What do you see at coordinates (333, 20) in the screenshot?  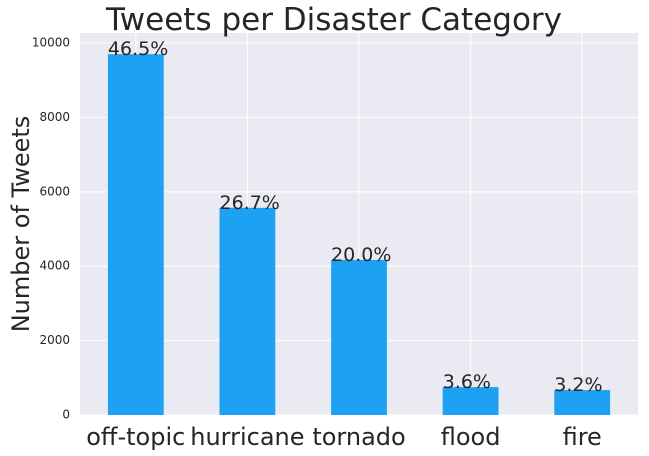 I see `chart-title: Tweets per Disaster Category` at bounding box center [333, 20].